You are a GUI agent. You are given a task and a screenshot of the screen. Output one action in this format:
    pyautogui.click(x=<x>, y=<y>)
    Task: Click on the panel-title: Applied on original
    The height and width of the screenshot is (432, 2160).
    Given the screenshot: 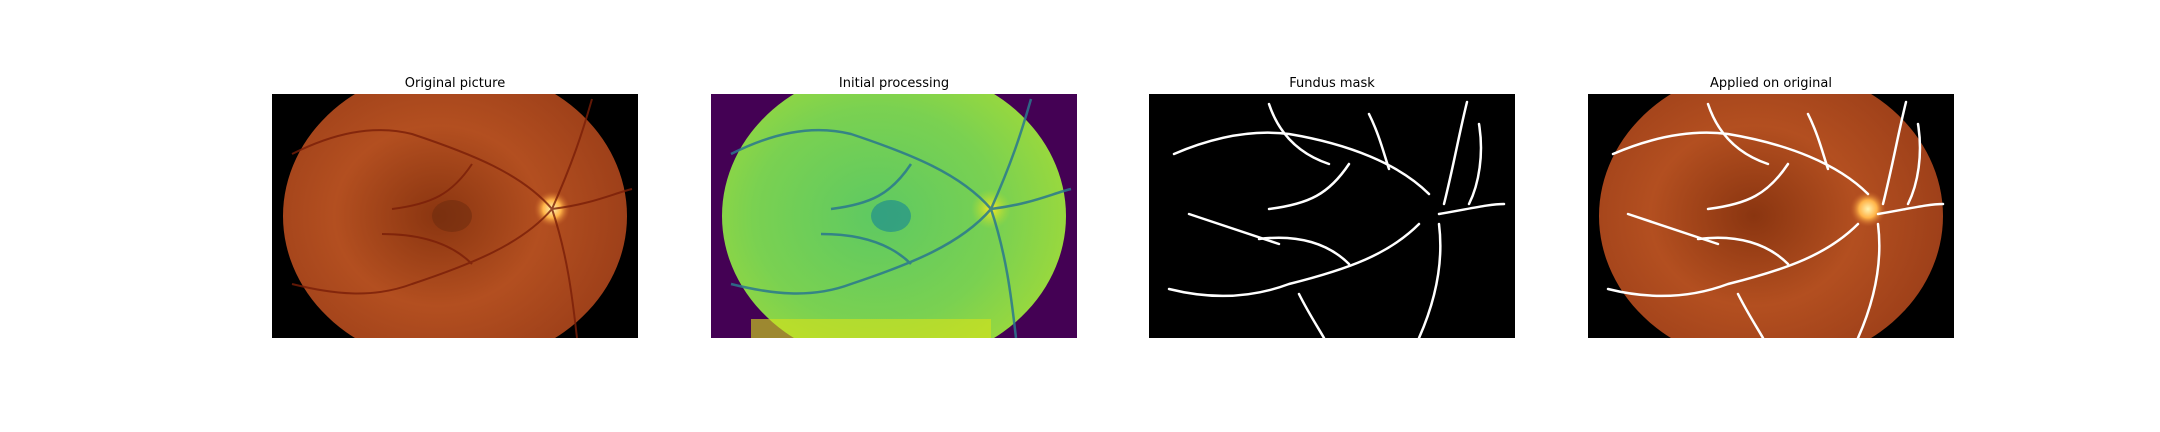 What is the action you would take?
    pyautogui.click(x=1771, y=83)
    